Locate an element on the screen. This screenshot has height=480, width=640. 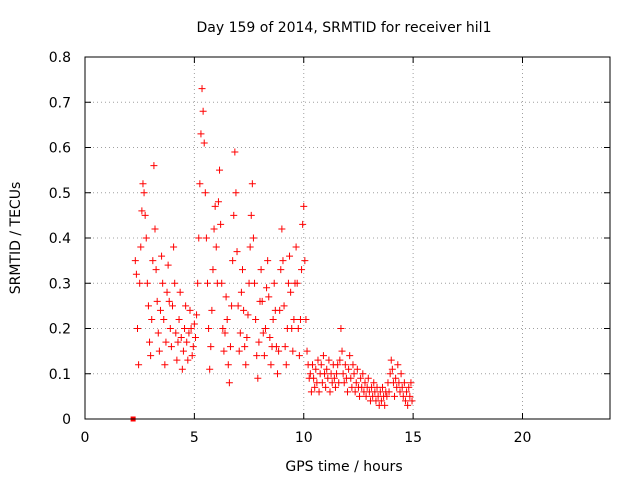
y-tick-label: 0.5 is located at coordinates (60, 194).